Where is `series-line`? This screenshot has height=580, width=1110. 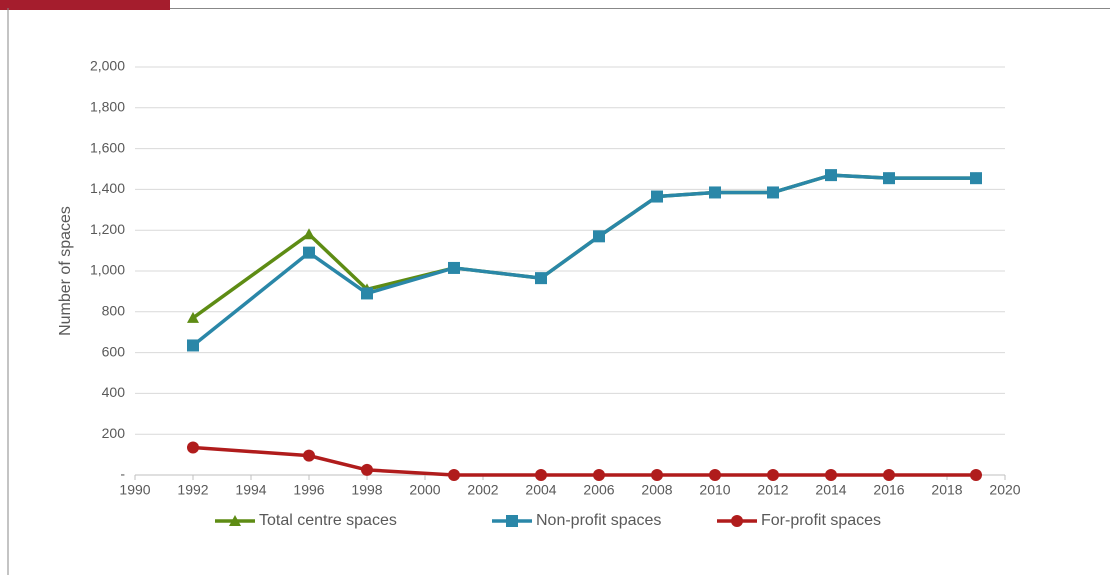
series-line is located at coordinates (584, 461).